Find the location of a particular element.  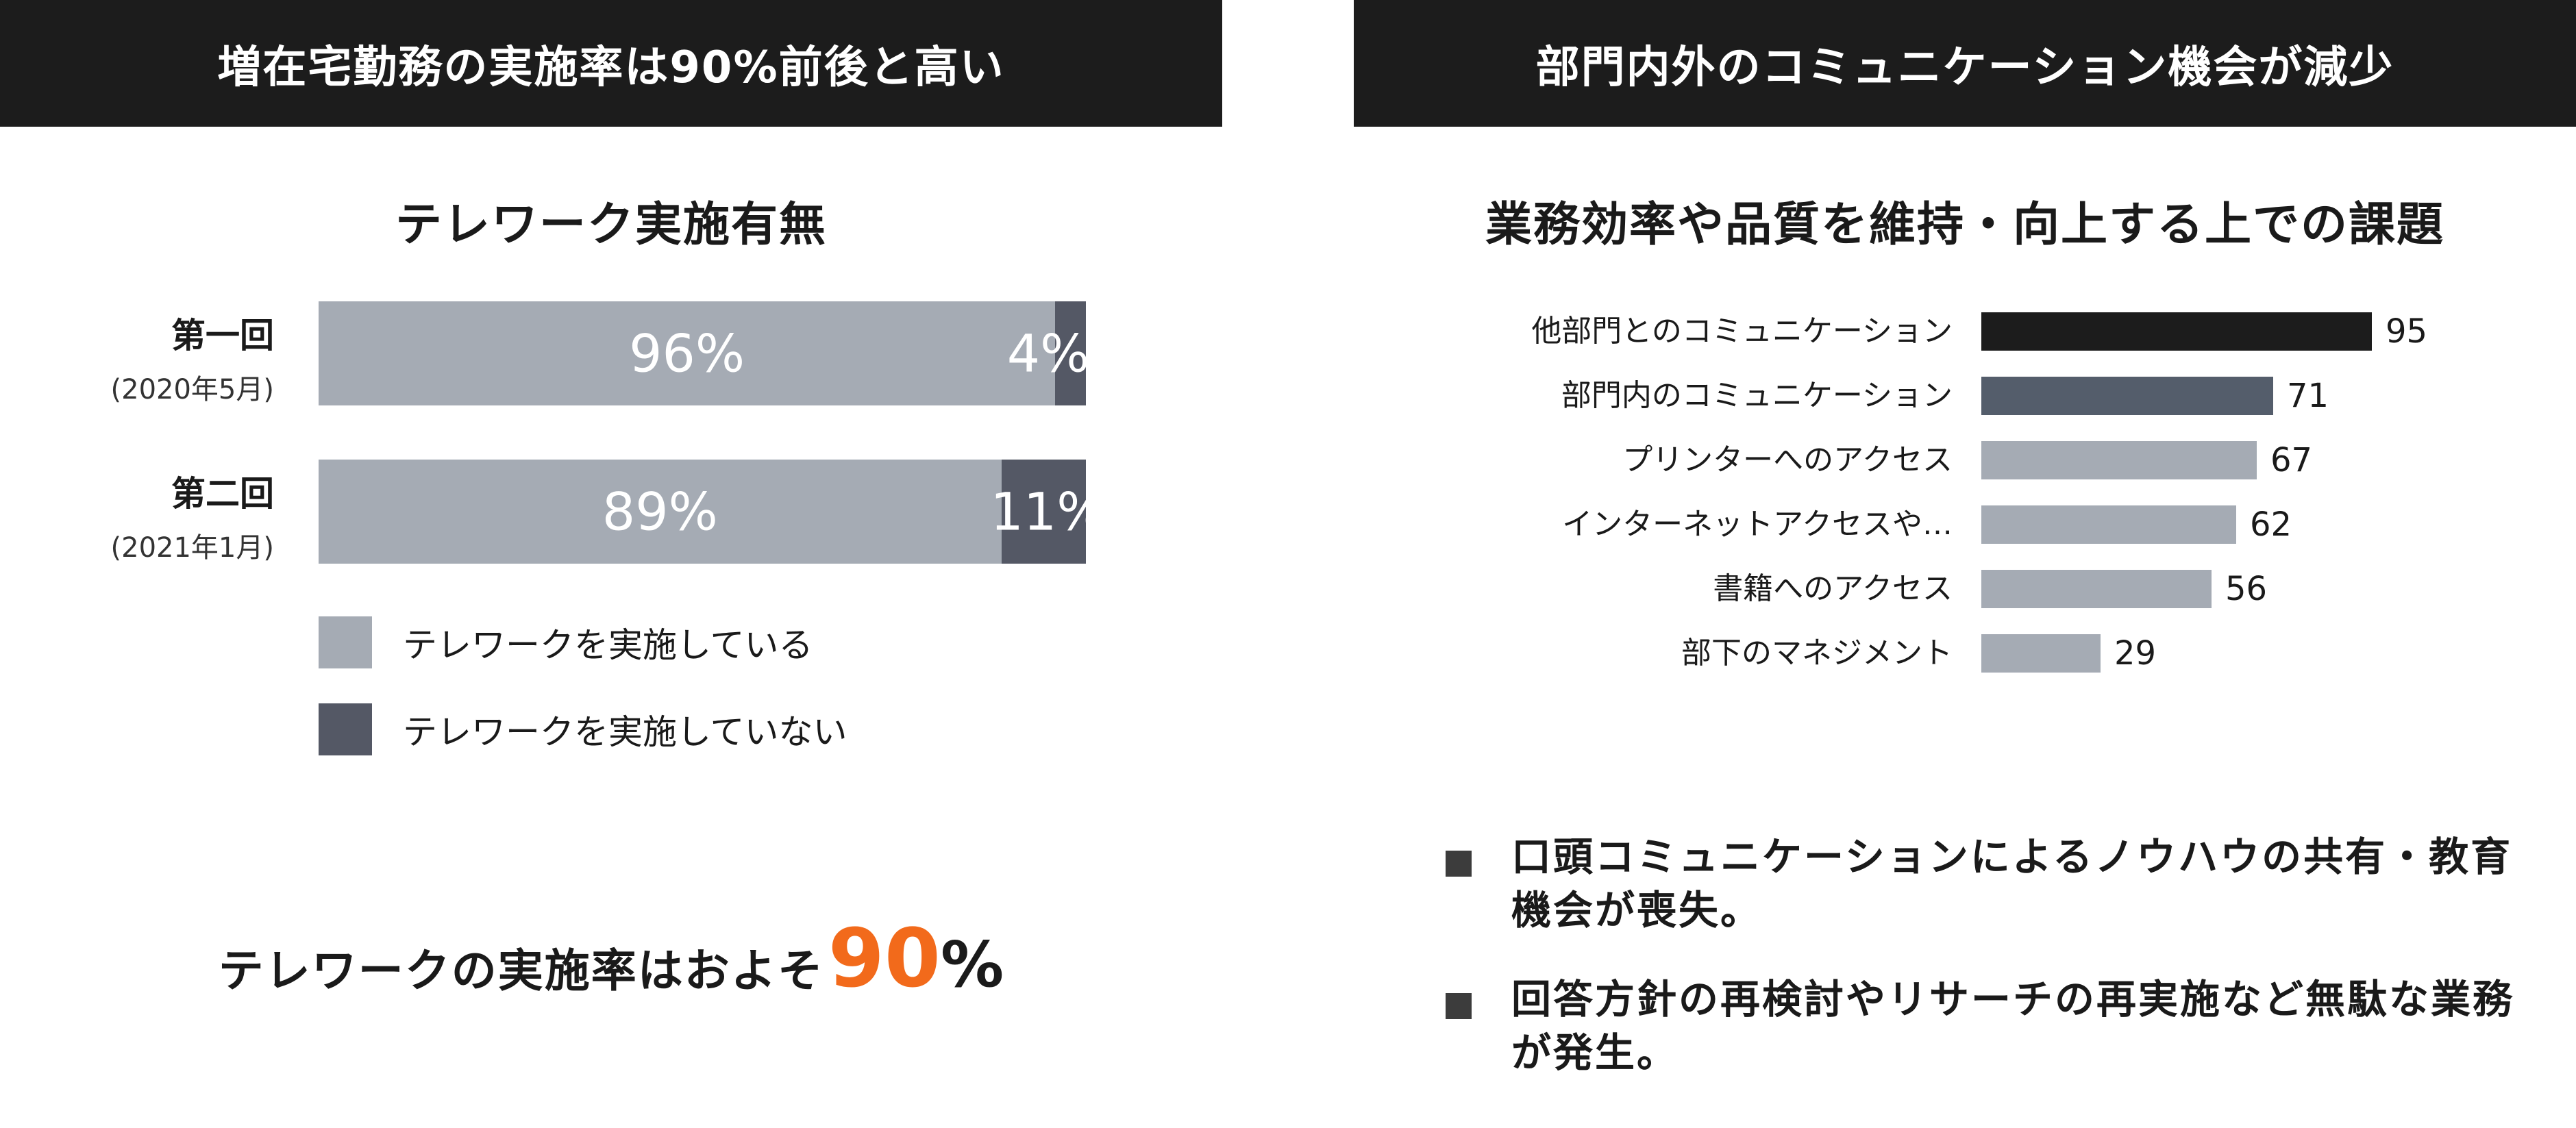

value-label: 56 is located at coordinates (2246, 589).